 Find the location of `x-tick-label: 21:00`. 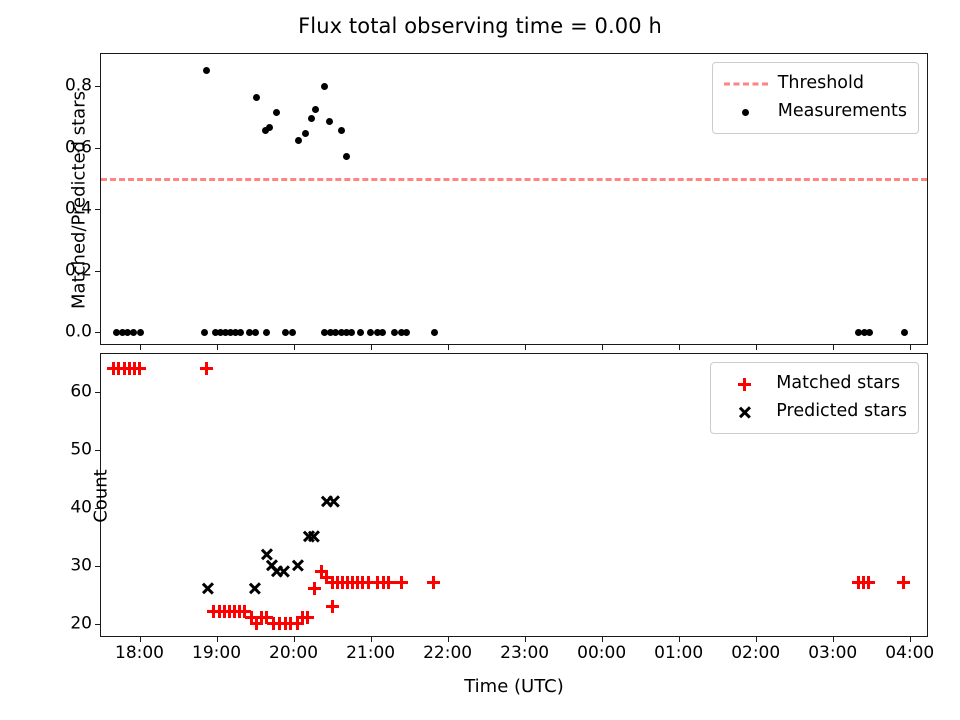

x-tick-label: 21:00 is located at coordinates (371, 653).